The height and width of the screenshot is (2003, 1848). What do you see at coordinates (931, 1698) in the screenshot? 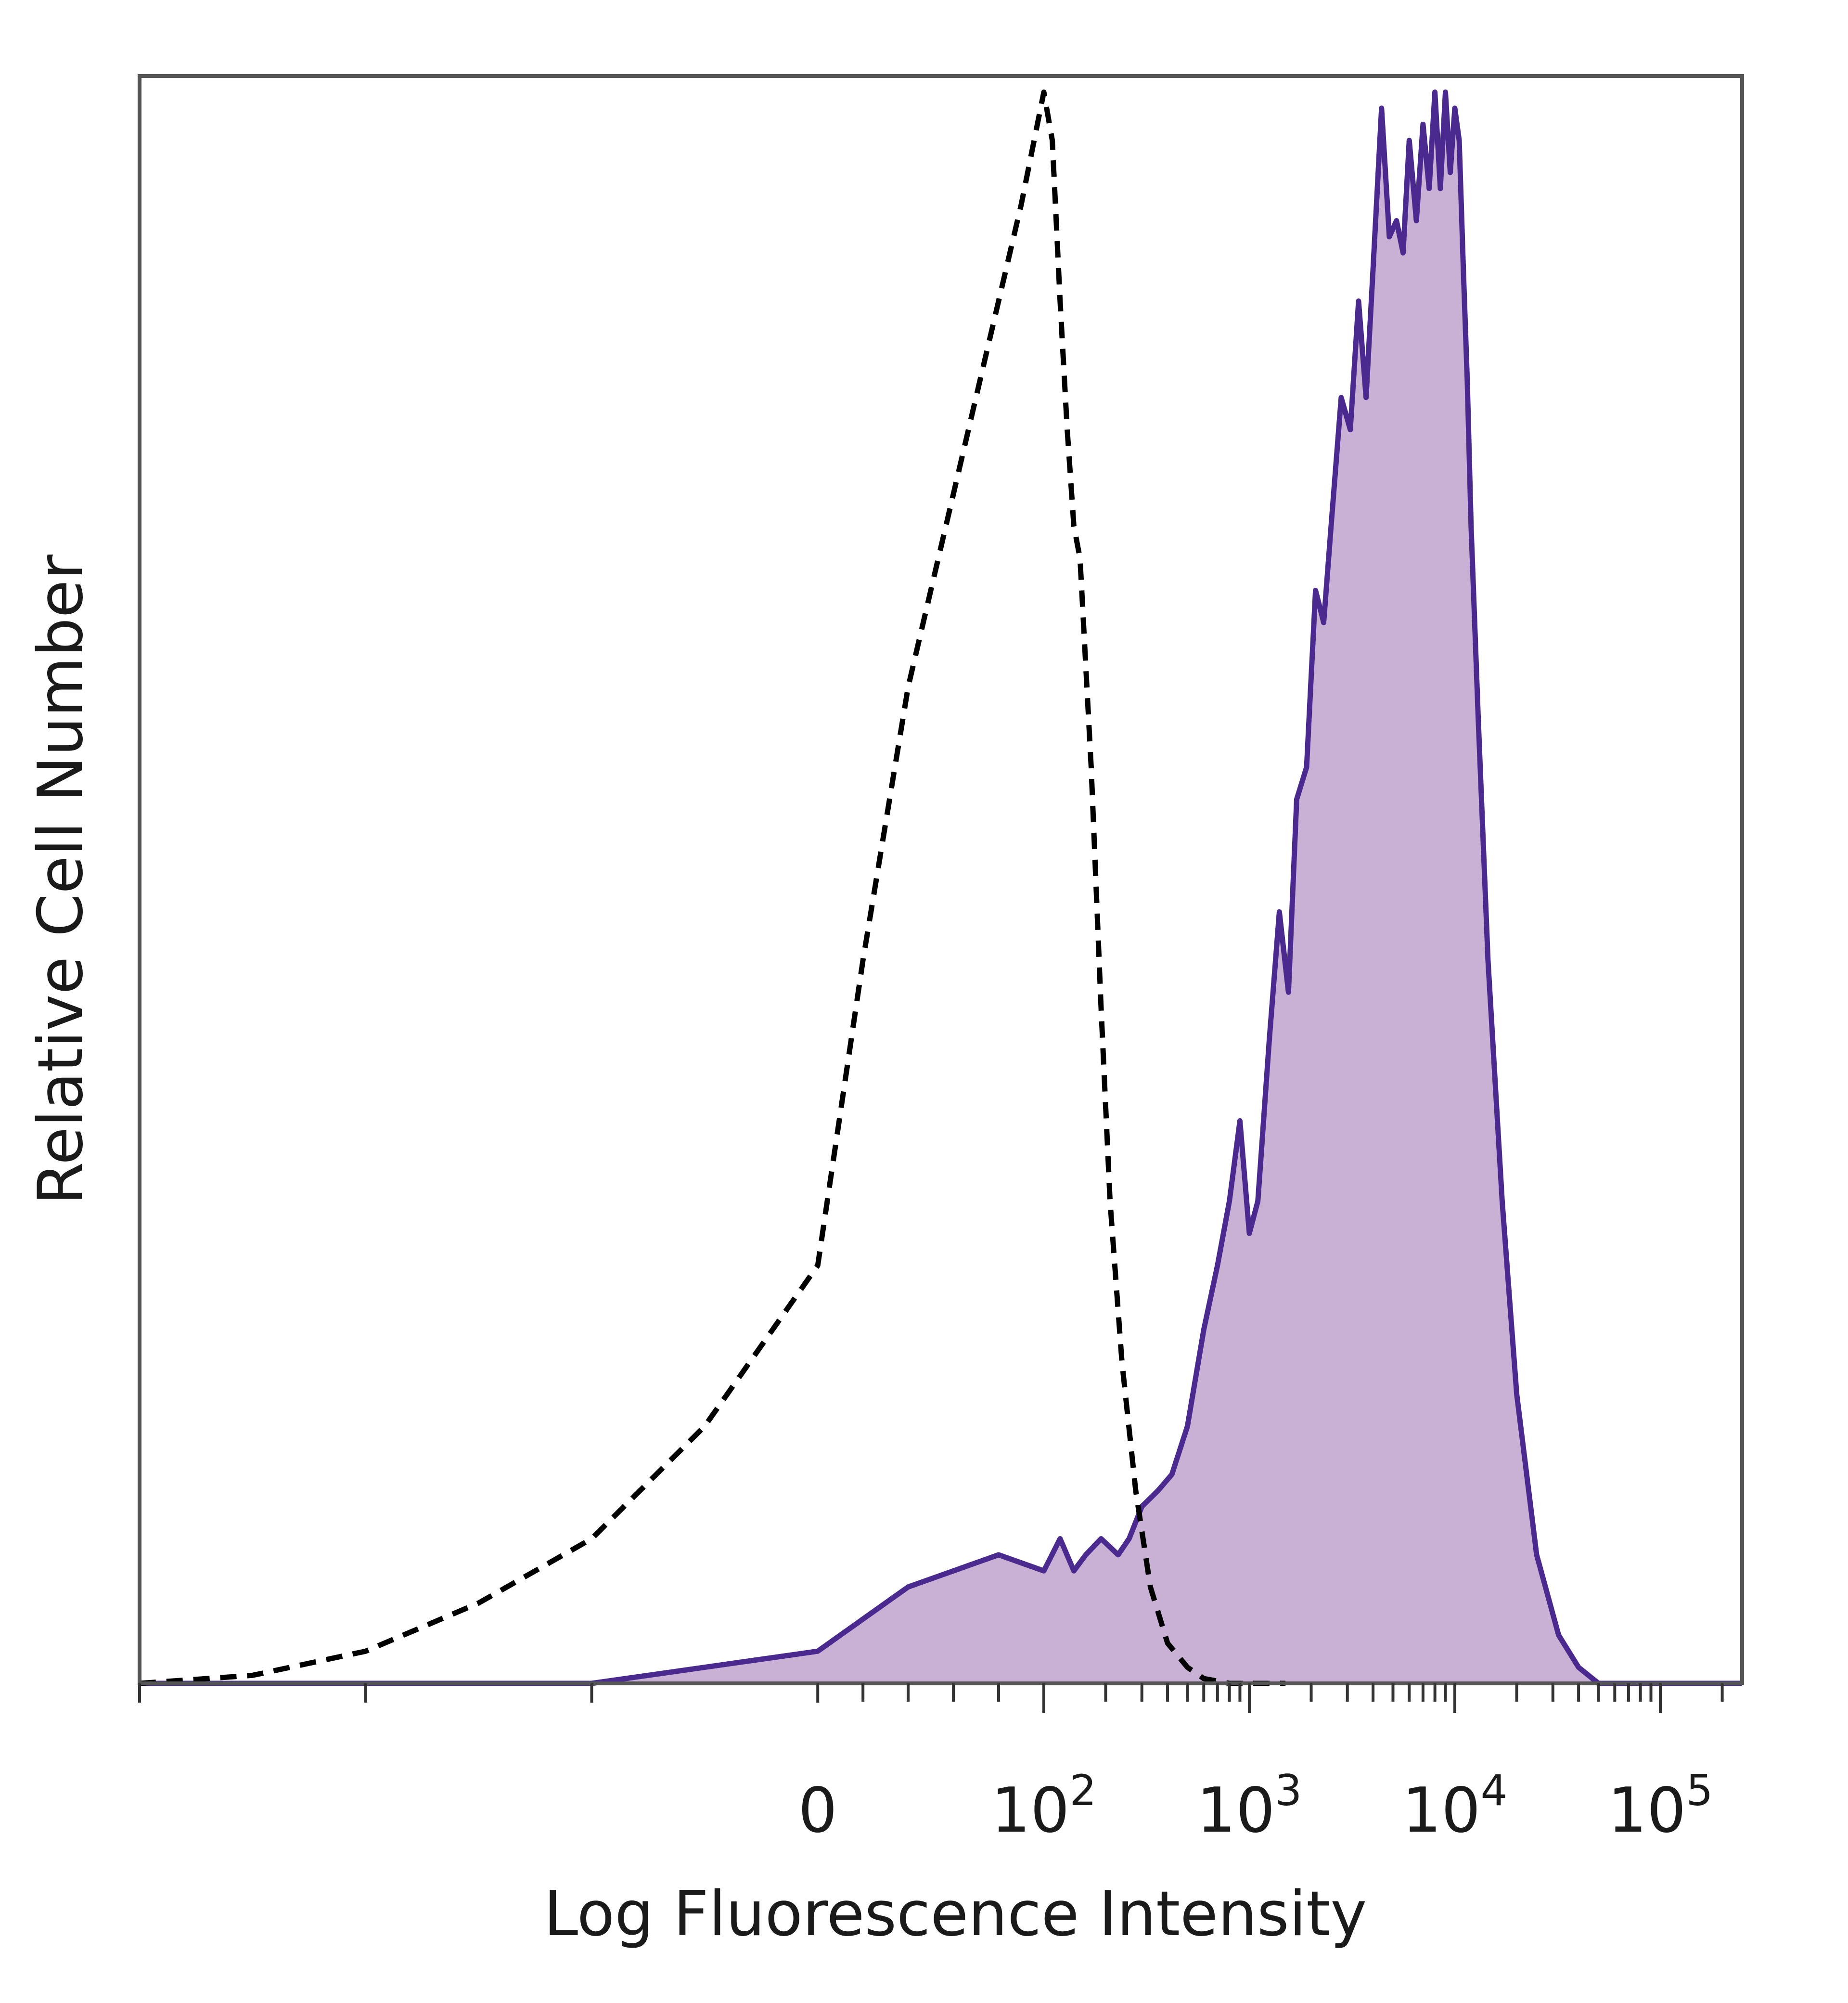
I see `x-axis-ticks` at bounding box center [931, 1698].